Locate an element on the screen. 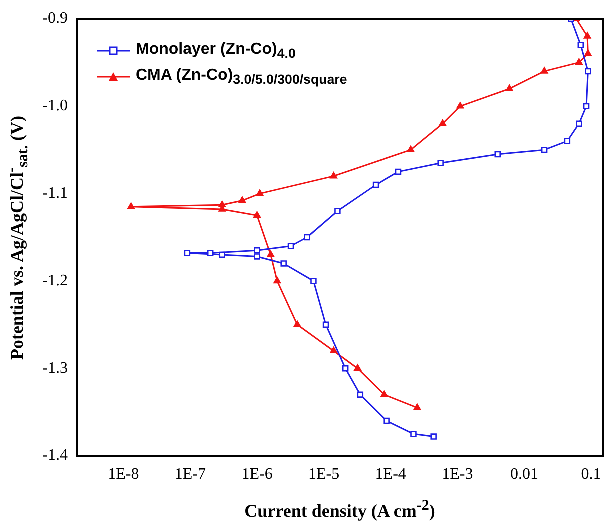 The image size is (610, 522). y-tick-label: -1.3 is located at coordinates (55, 368).